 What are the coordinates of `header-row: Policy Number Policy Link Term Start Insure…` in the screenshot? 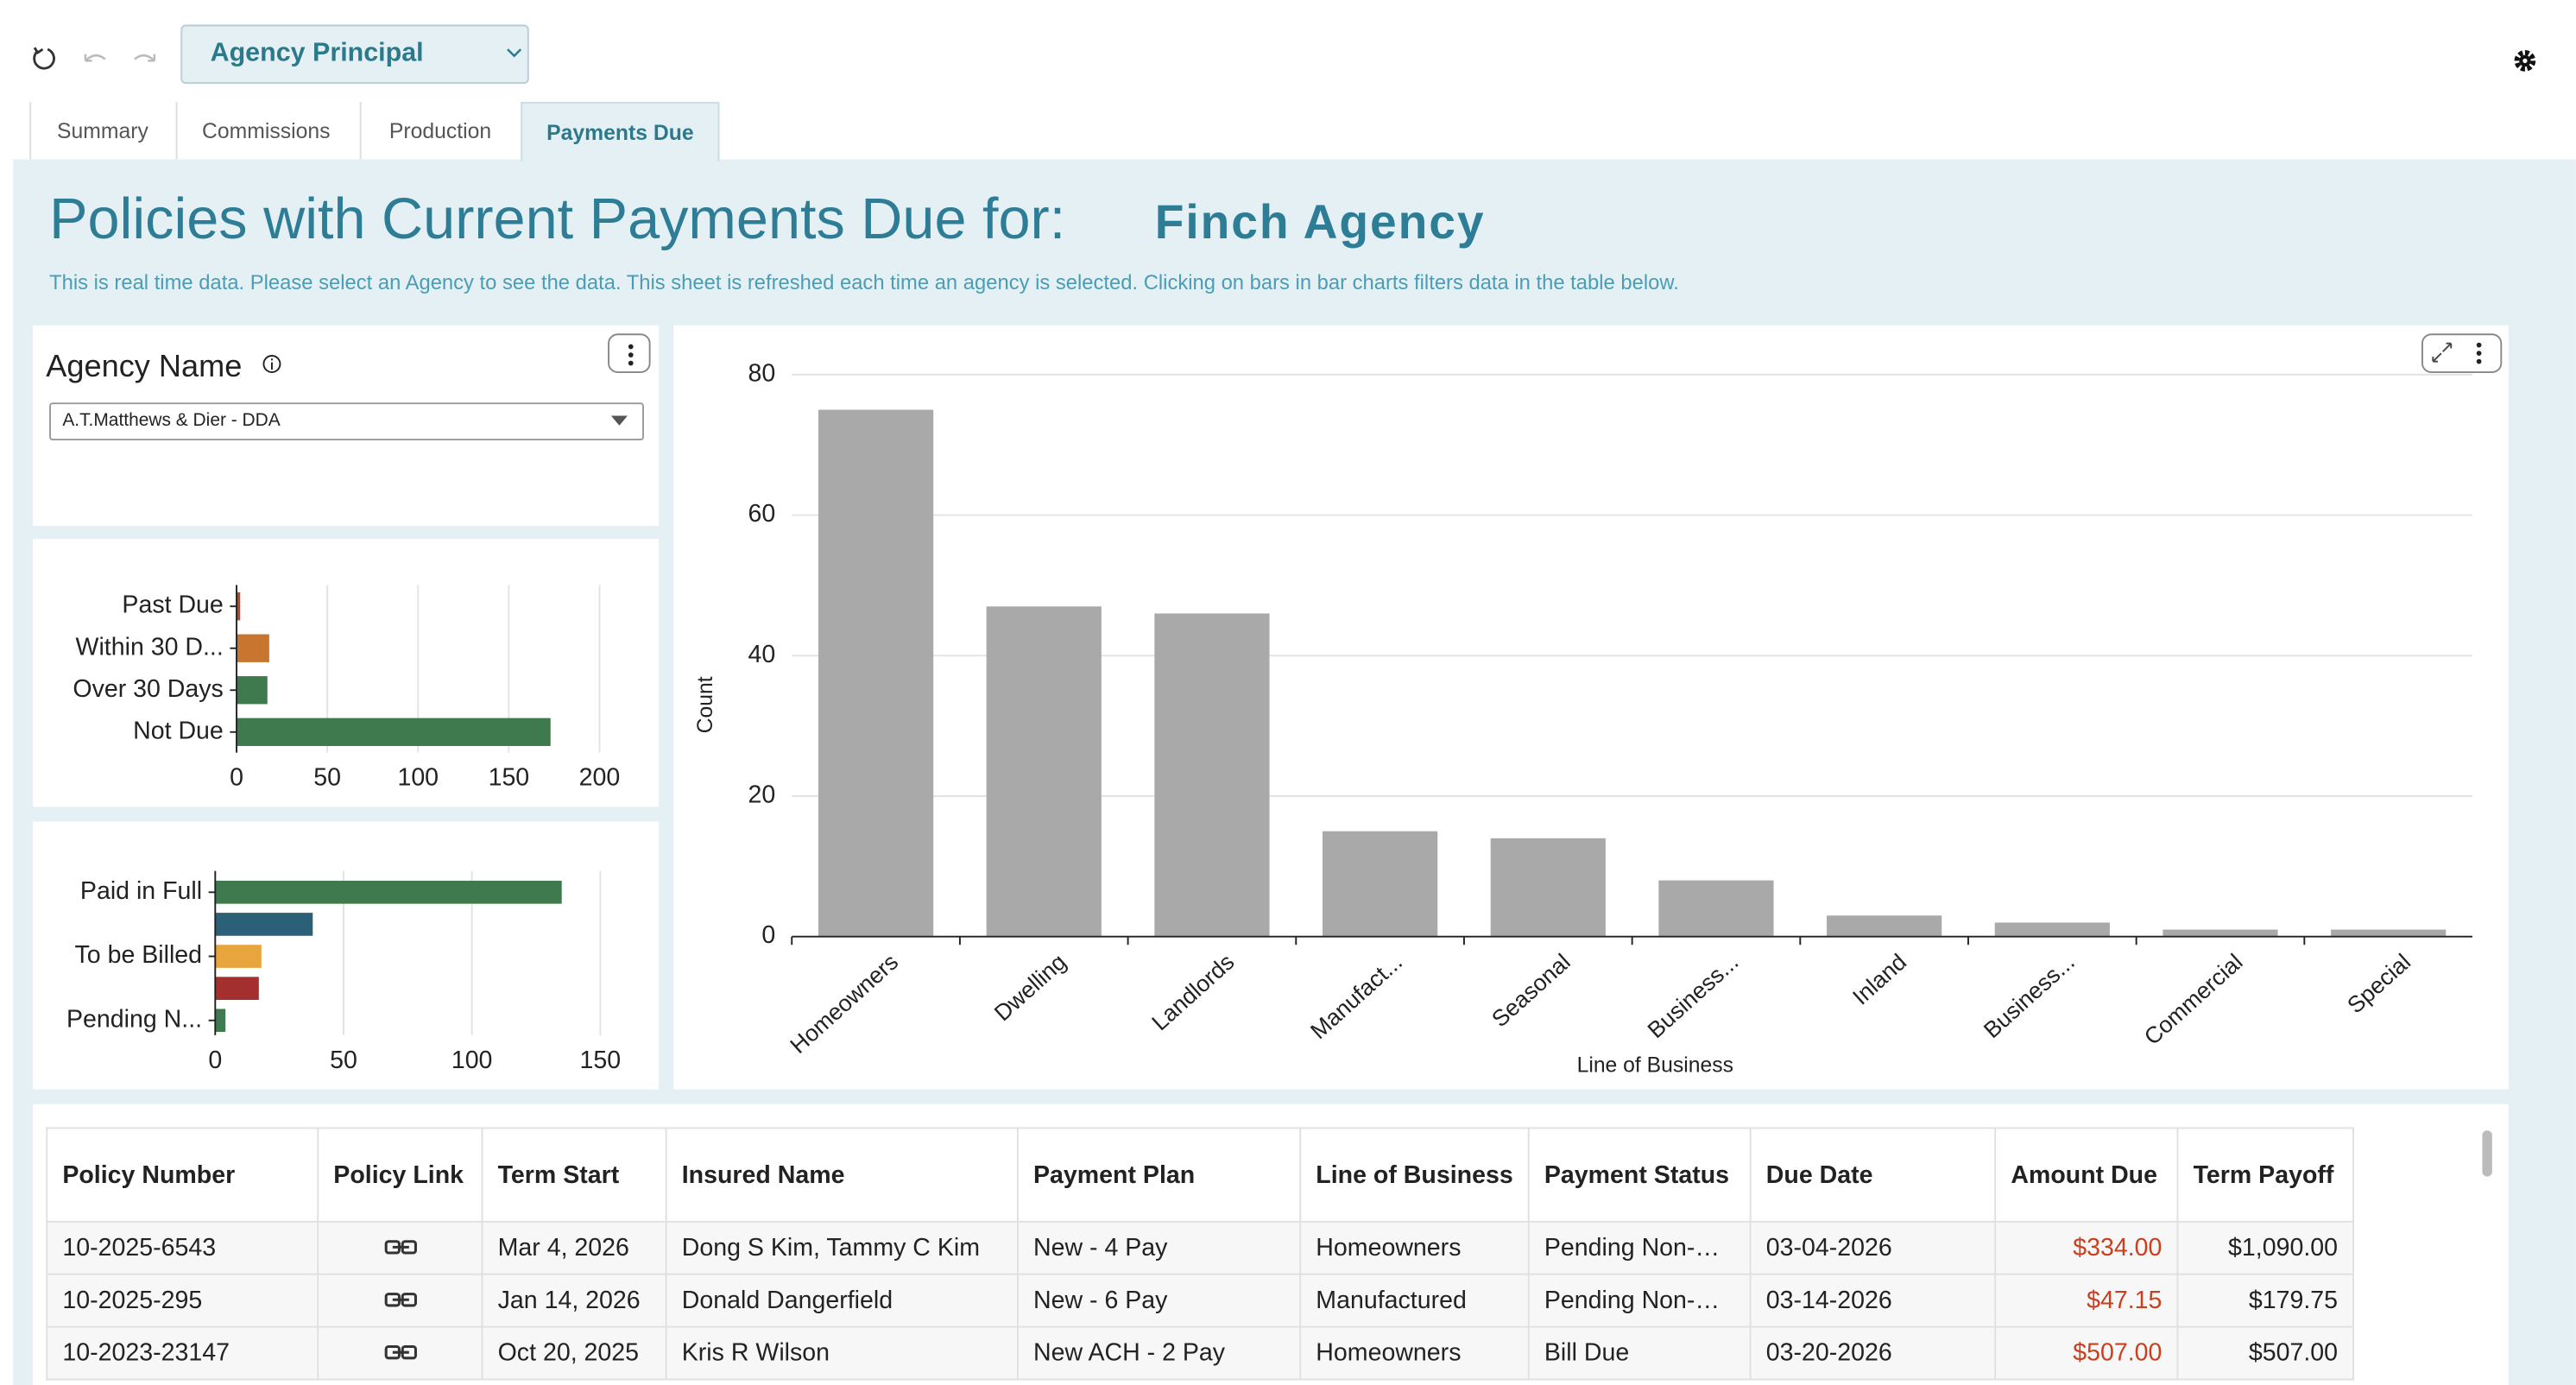 It's located at (1200, 1175).